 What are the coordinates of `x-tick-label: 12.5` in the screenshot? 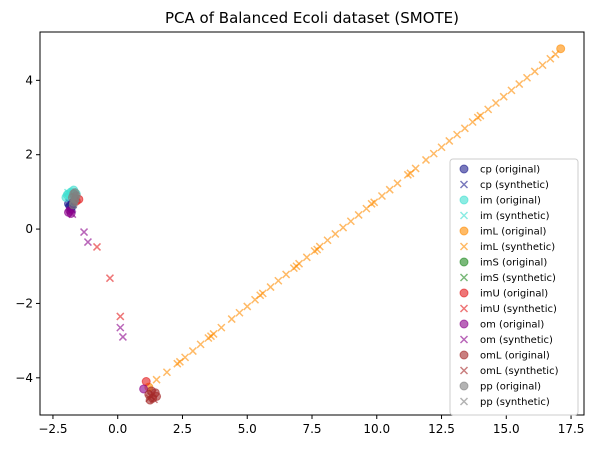 It's located at (441, 429).